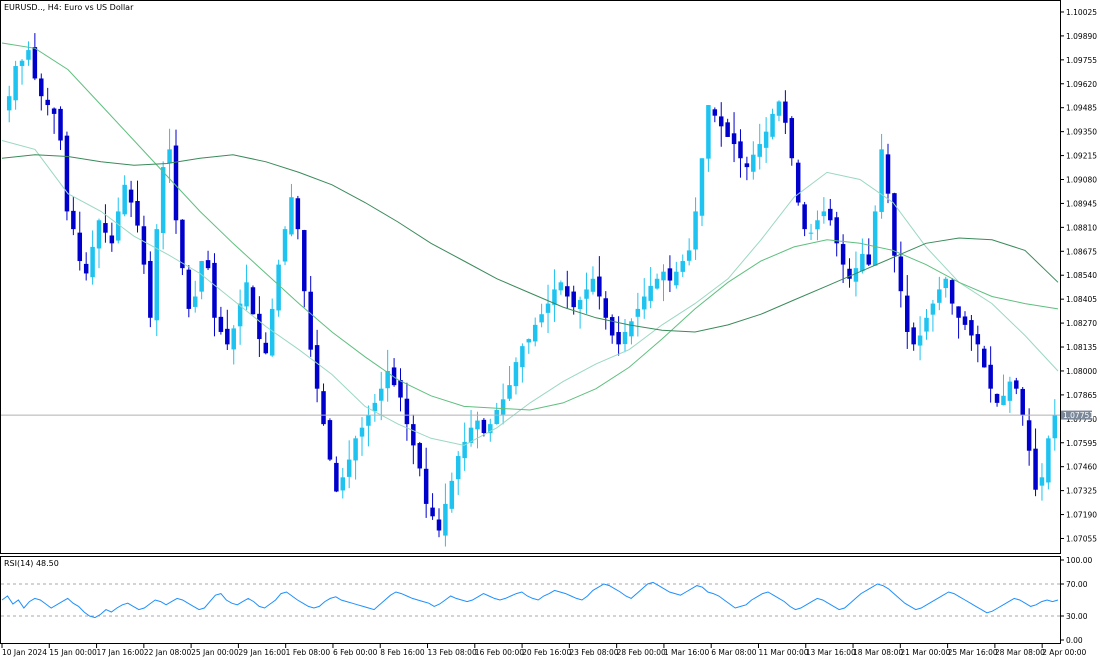 The image size is (1100, 660). Describe the element at coordinates (1020, 652) in the screenshot. I see `time-tick-label: 28 Mar 08:00` at that location.